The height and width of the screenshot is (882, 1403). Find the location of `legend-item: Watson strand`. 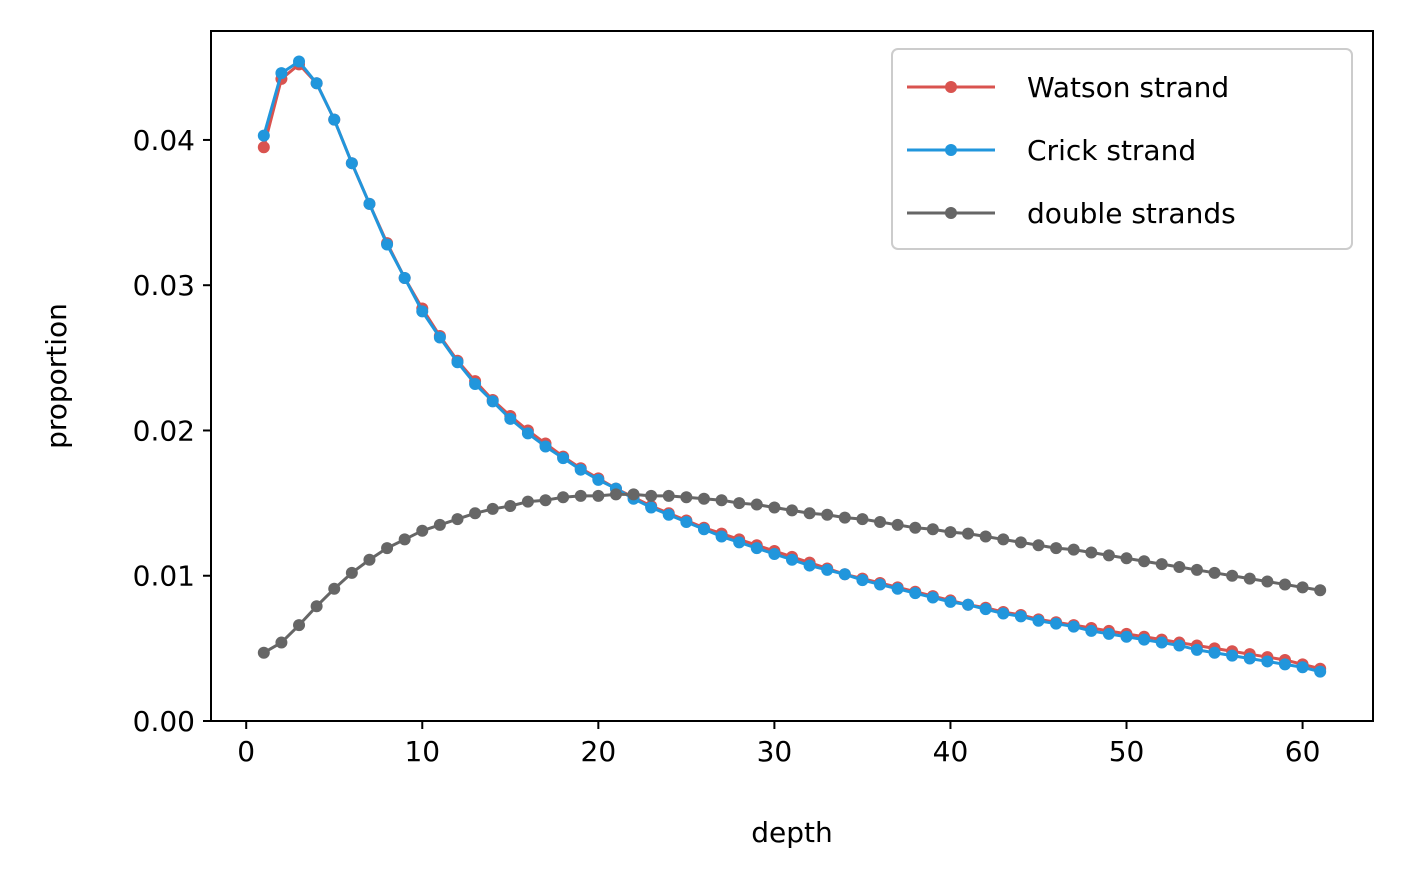

legend-item: Watson strand is located at coordinates (1068, 87).